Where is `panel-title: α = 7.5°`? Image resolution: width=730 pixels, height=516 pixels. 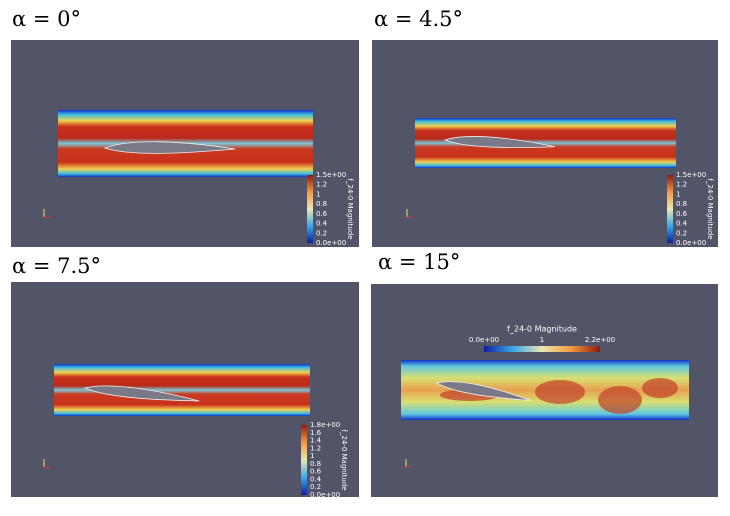 panel-title: α = 7.5° is located at coordinates (56, 266).